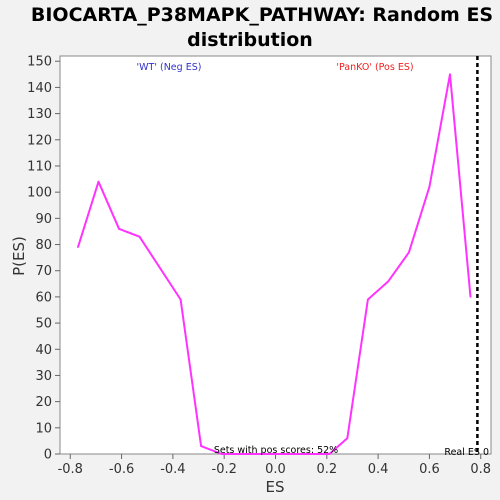  What do you see at coordinates (121, 469) in the screenshot?
I see `x-tick-label: -0.6` at bounding box center [121, 469].